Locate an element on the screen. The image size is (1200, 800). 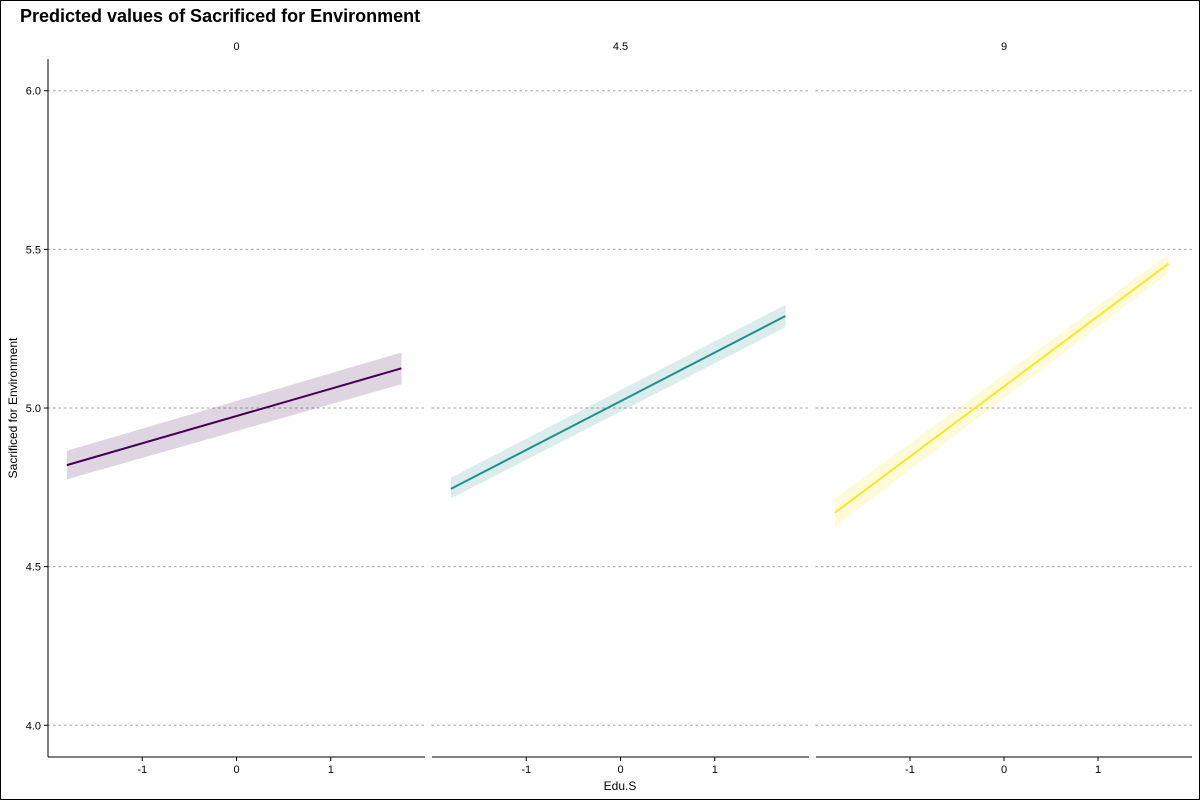
y-axis: 4.0 4.5 5.0 5.5 6.0 is located at coordinates (37, 408).